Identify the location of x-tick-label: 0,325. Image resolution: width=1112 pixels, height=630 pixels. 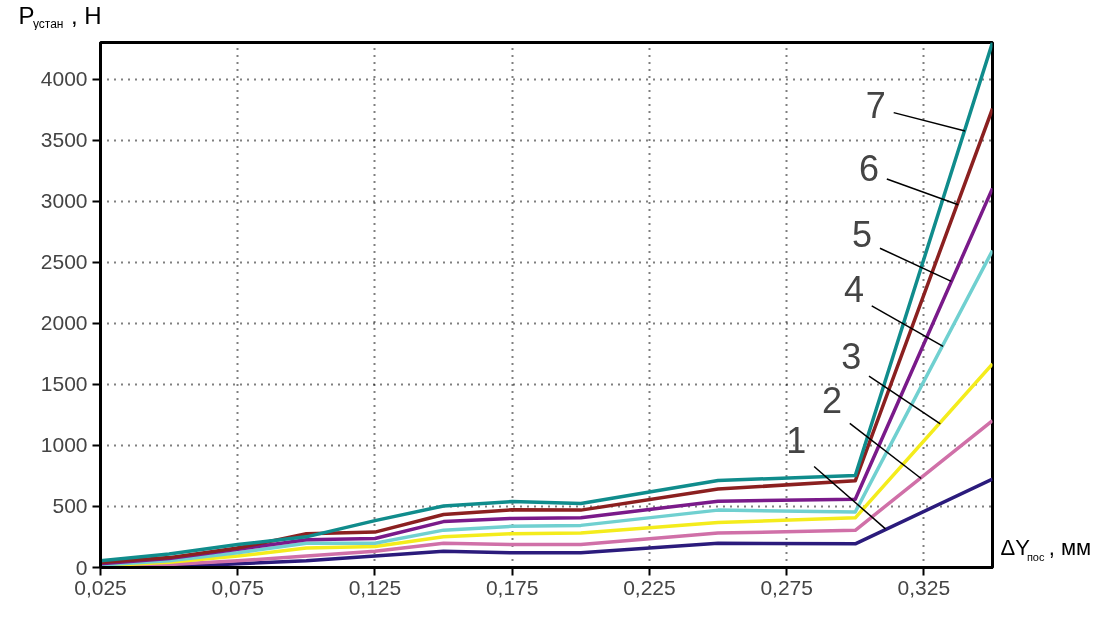
(924, 587).